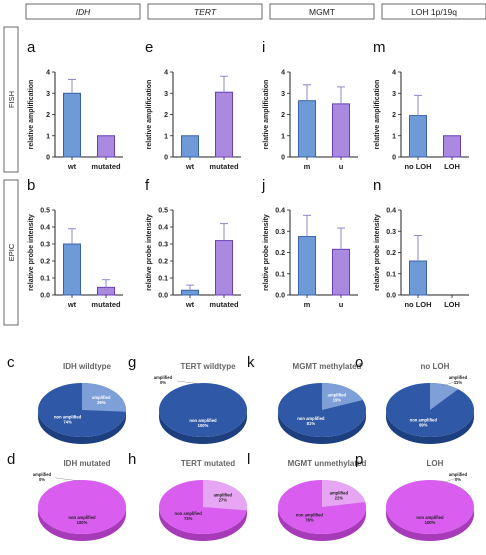  What do you see at coordinates (188, 518) in the screenshot?
I see `slice-pct: 73%` at bounding box center [188, 518].